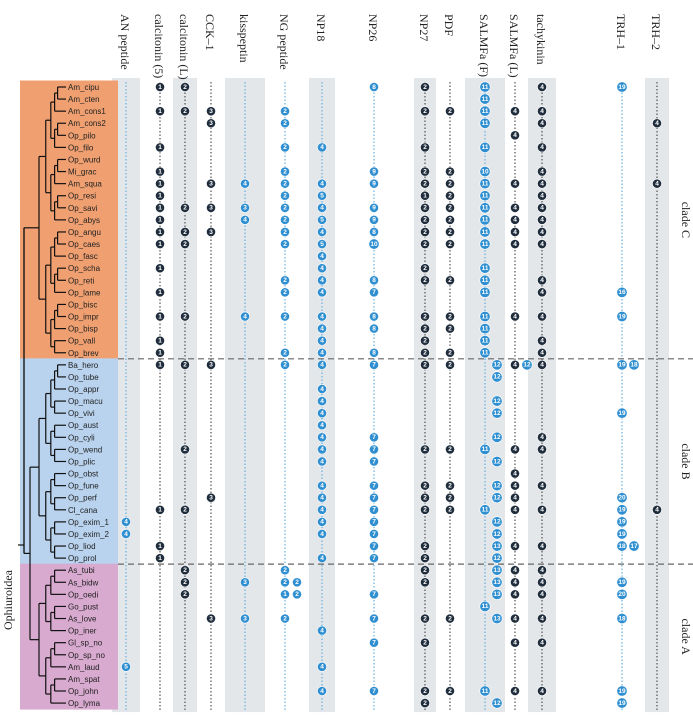 Image resolution: width=693 pixels, height=721 pixels. Describe the element at coordinates (485, 232) in the screenshot. I see `peptide-badge: 11` at that location.